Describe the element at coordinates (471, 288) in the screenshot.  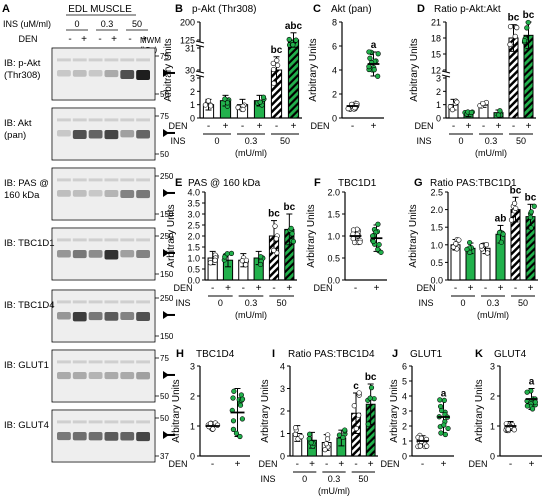
I see `den-mark-G-1: +` at that location.